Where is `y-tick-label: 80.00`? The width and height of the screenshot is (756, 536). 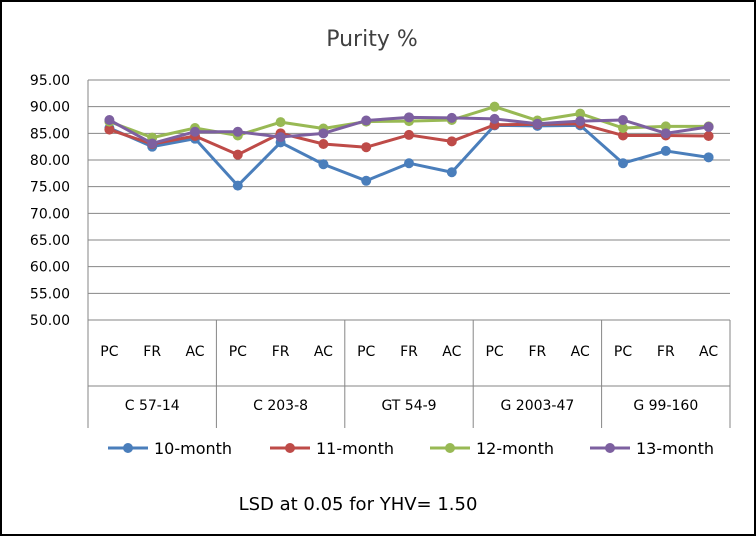
y-tick-label: 80.00 is located at coordinates (50, 161).